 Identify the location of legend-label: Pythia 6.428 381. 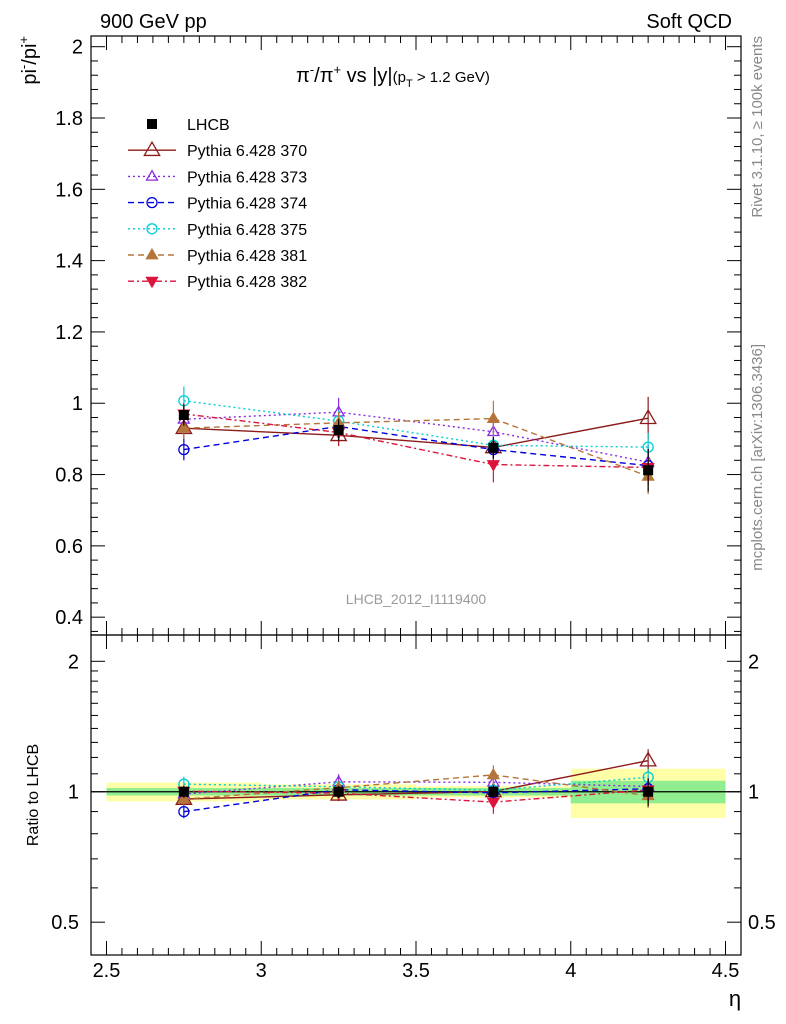
(247, 256).